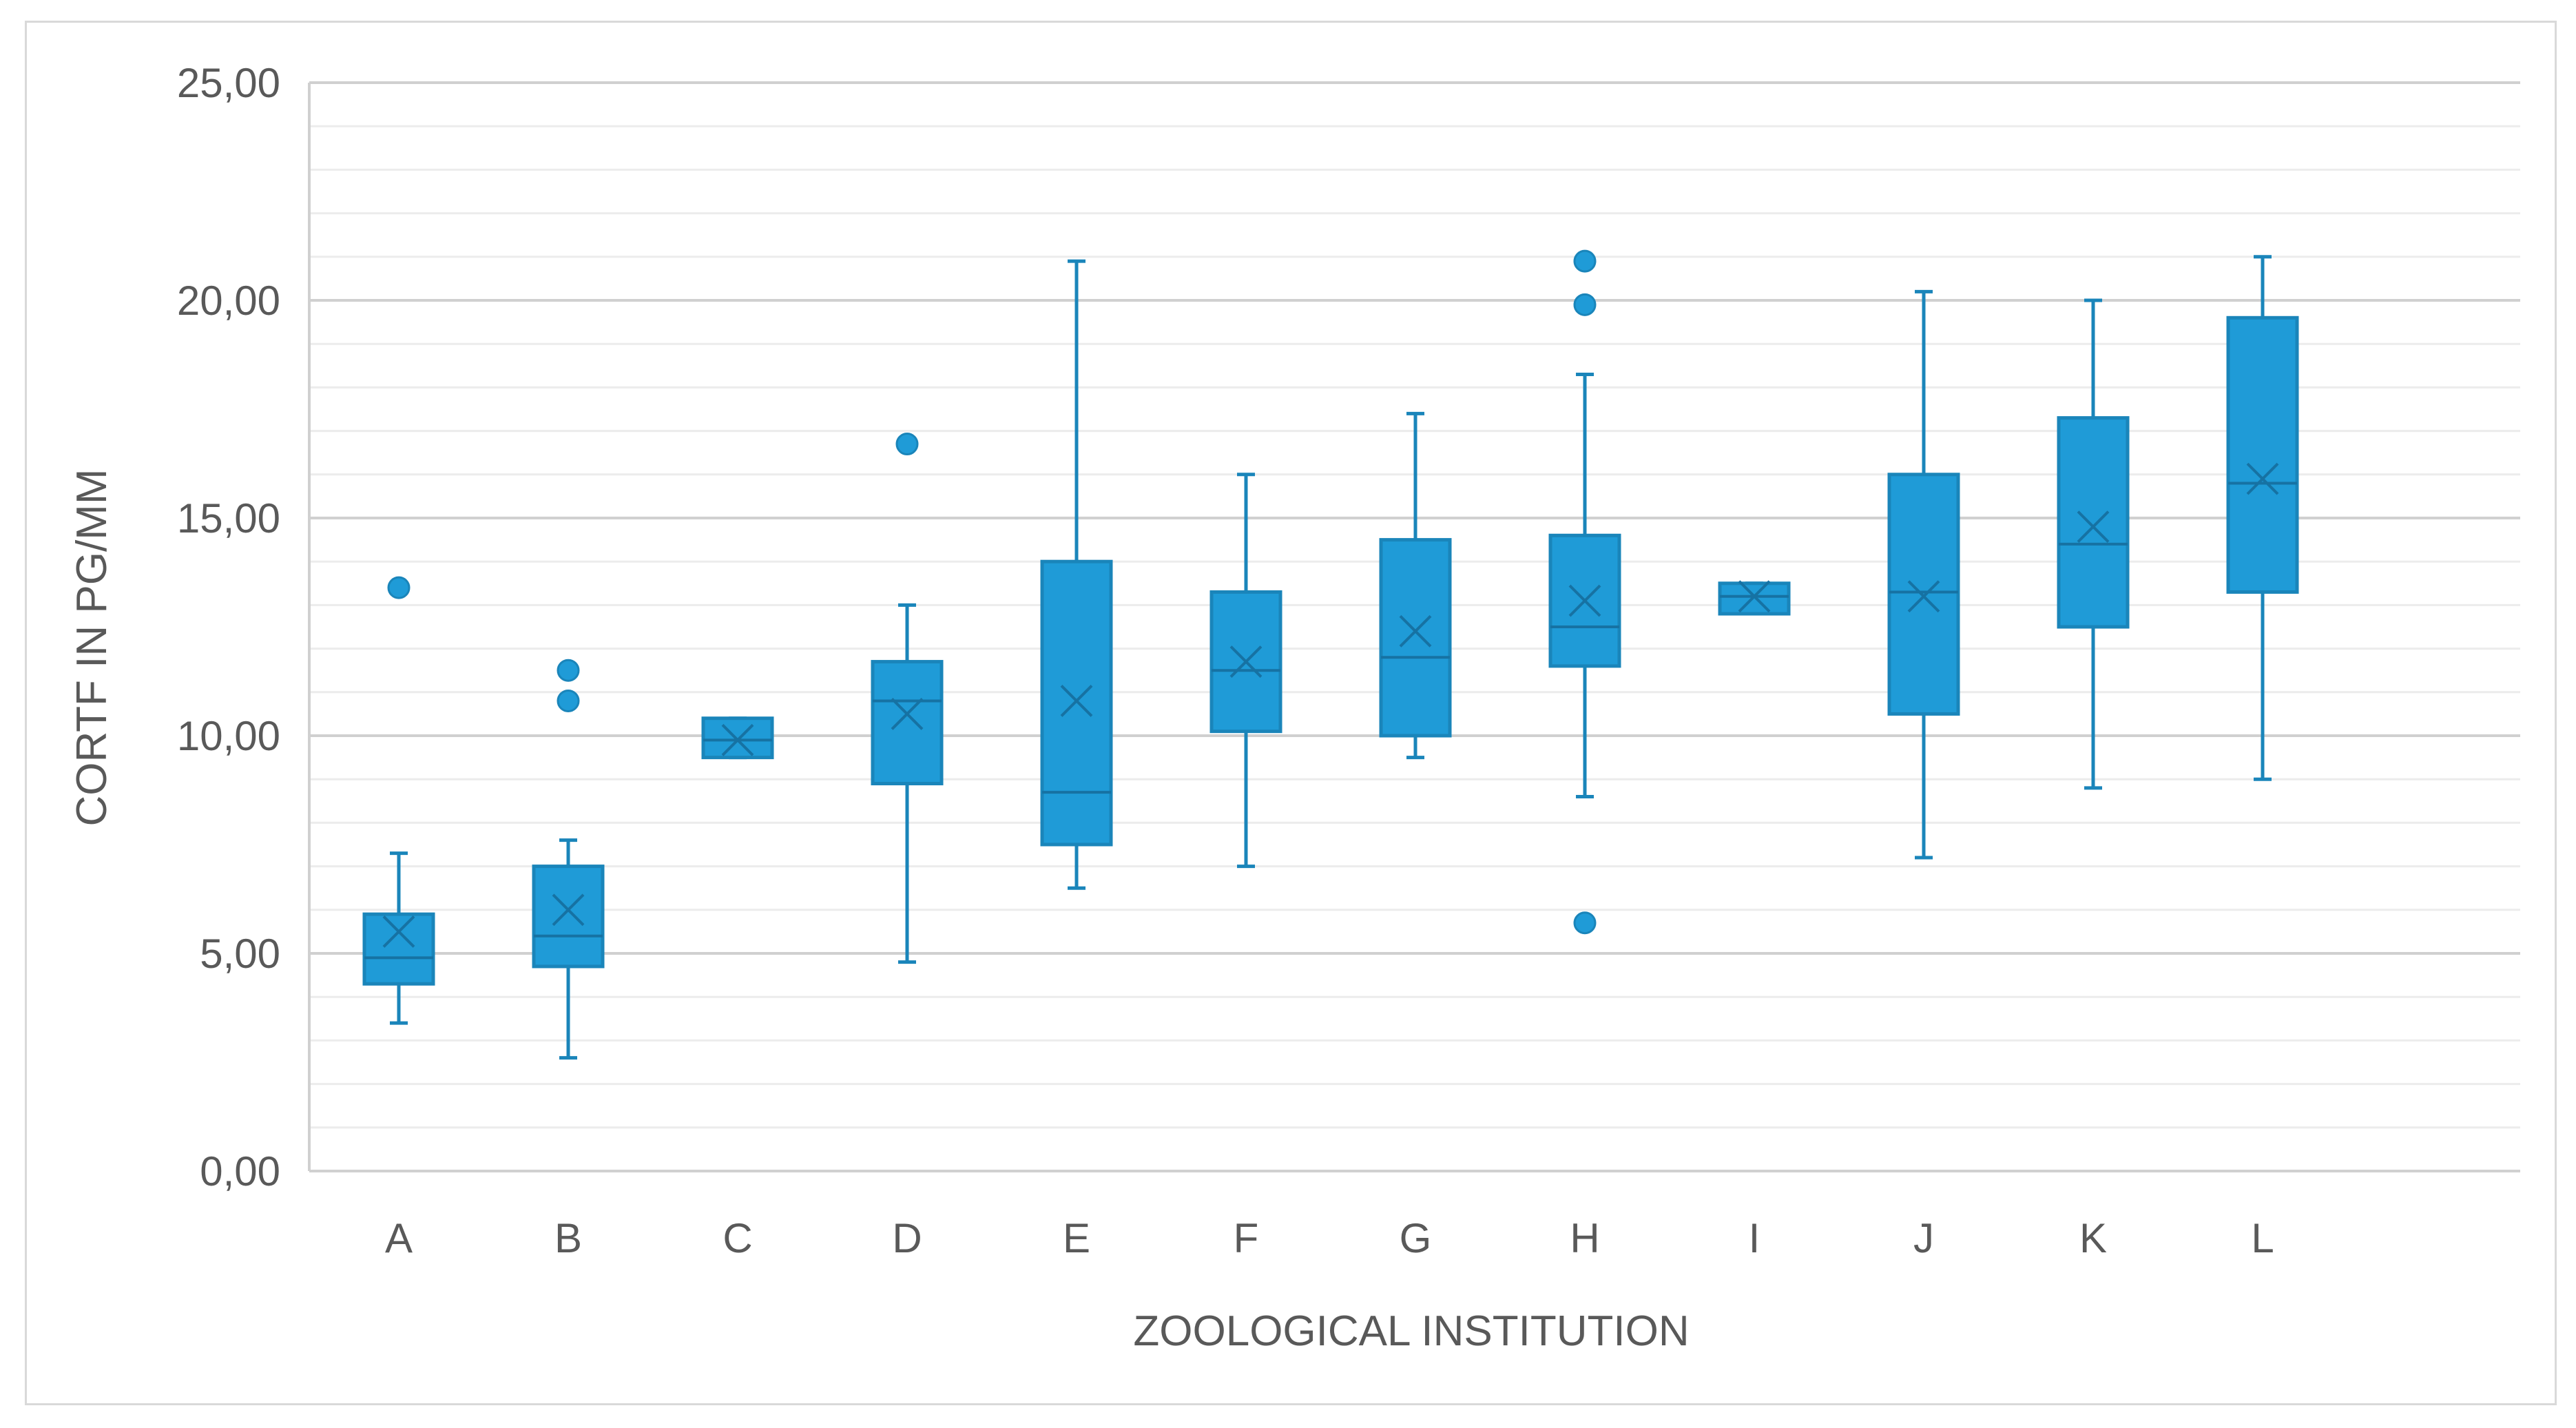  What do you see at coordinates (92, 648) in the screenshot?
I see `y-axis-title: CORTF IN PG/MM` at bounding box center [92, 648].